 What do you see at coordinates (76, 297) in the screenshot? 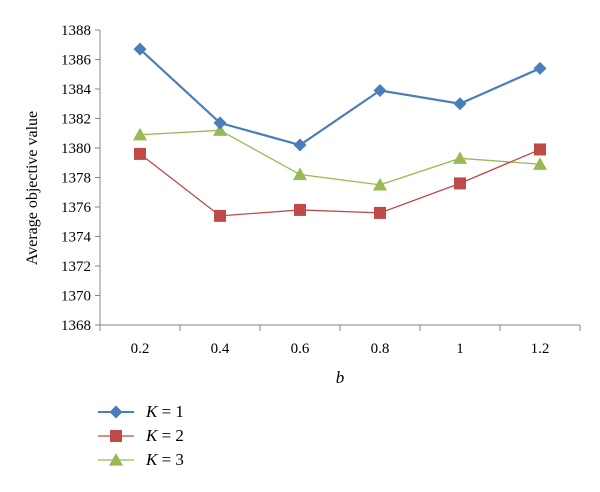
I see `y-tick-label: 1370` at bounding box center [76, 297].